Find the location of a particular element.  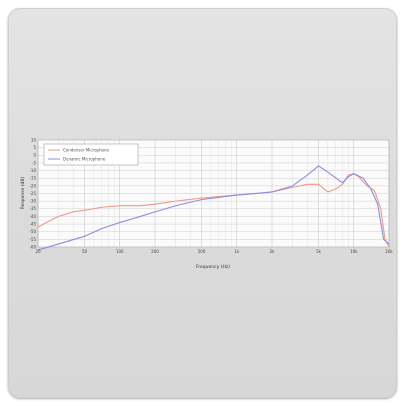

legend: Condenser Microphone Dynamic Microphone is located at coordinates (91, 154).